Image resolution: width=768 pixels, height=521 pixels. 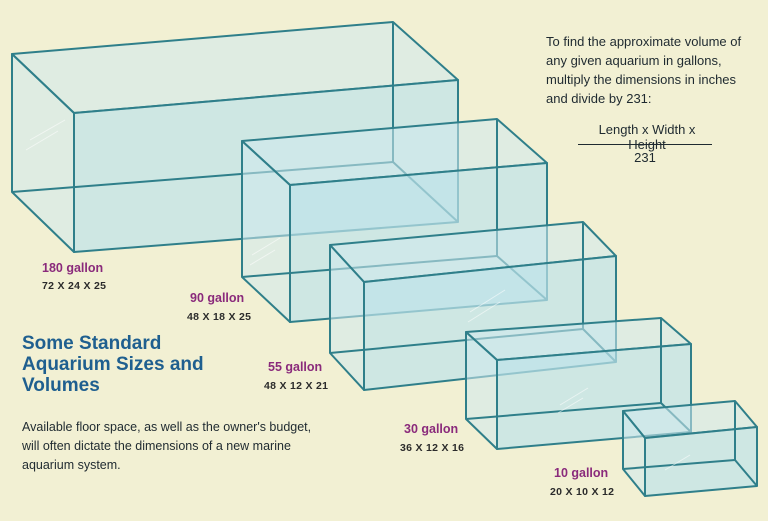 What do you see at coordinates (431, 429) in the screenshot?
I see `tank-label-gallons: 30 gallon` at bounding box center [431, 429].